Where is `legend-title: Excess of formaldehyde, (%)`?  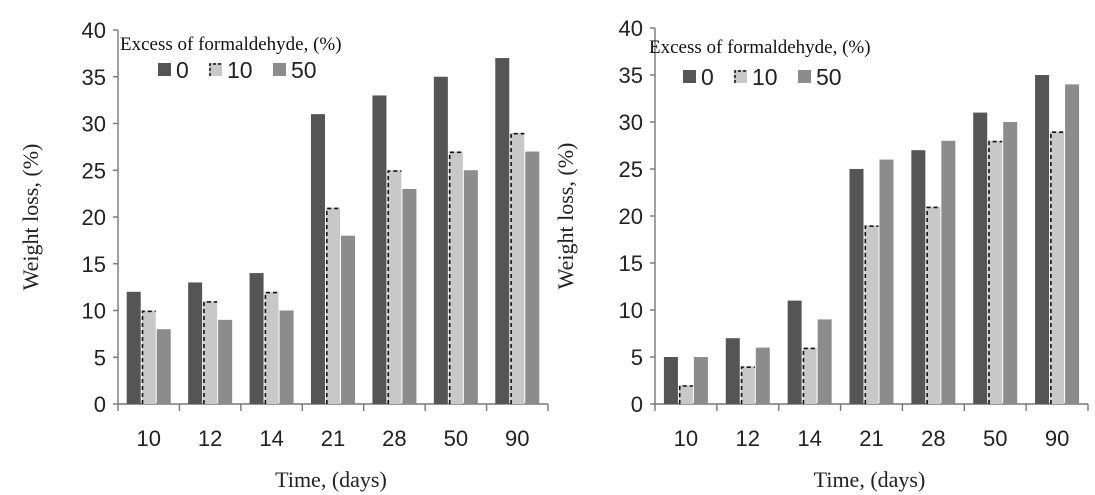
legend-title: Excess of formaldehyde, (%) is located at coordinates (760, 47).